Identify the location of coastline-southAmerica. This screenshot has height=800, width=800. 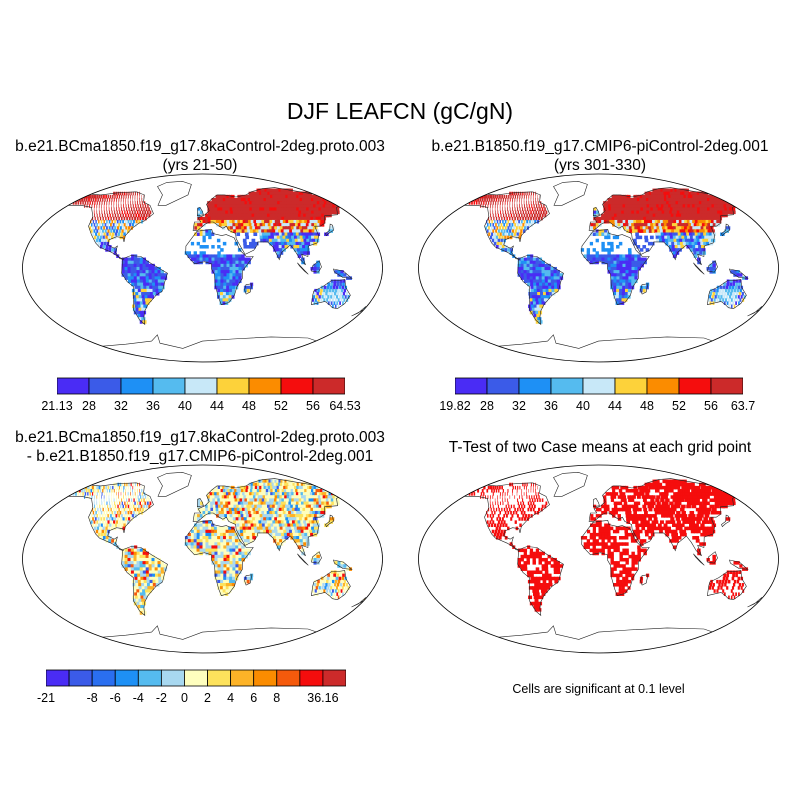
(540, 290).